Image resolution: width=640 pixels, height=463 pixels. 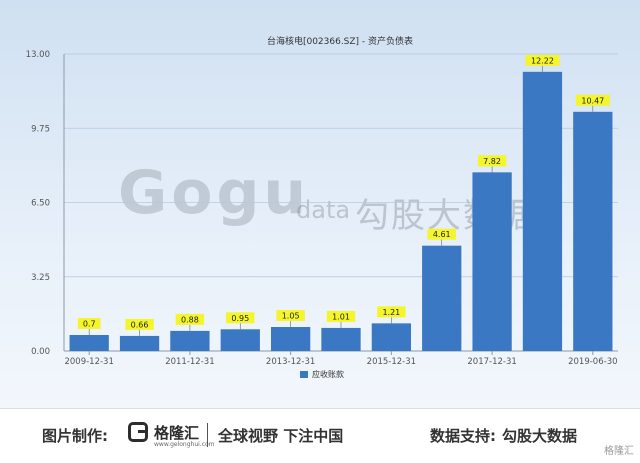 What do you see at coordinates (304, 374) in the screenshot?
I see `legend-swatch` at bounding box center [304, 374].